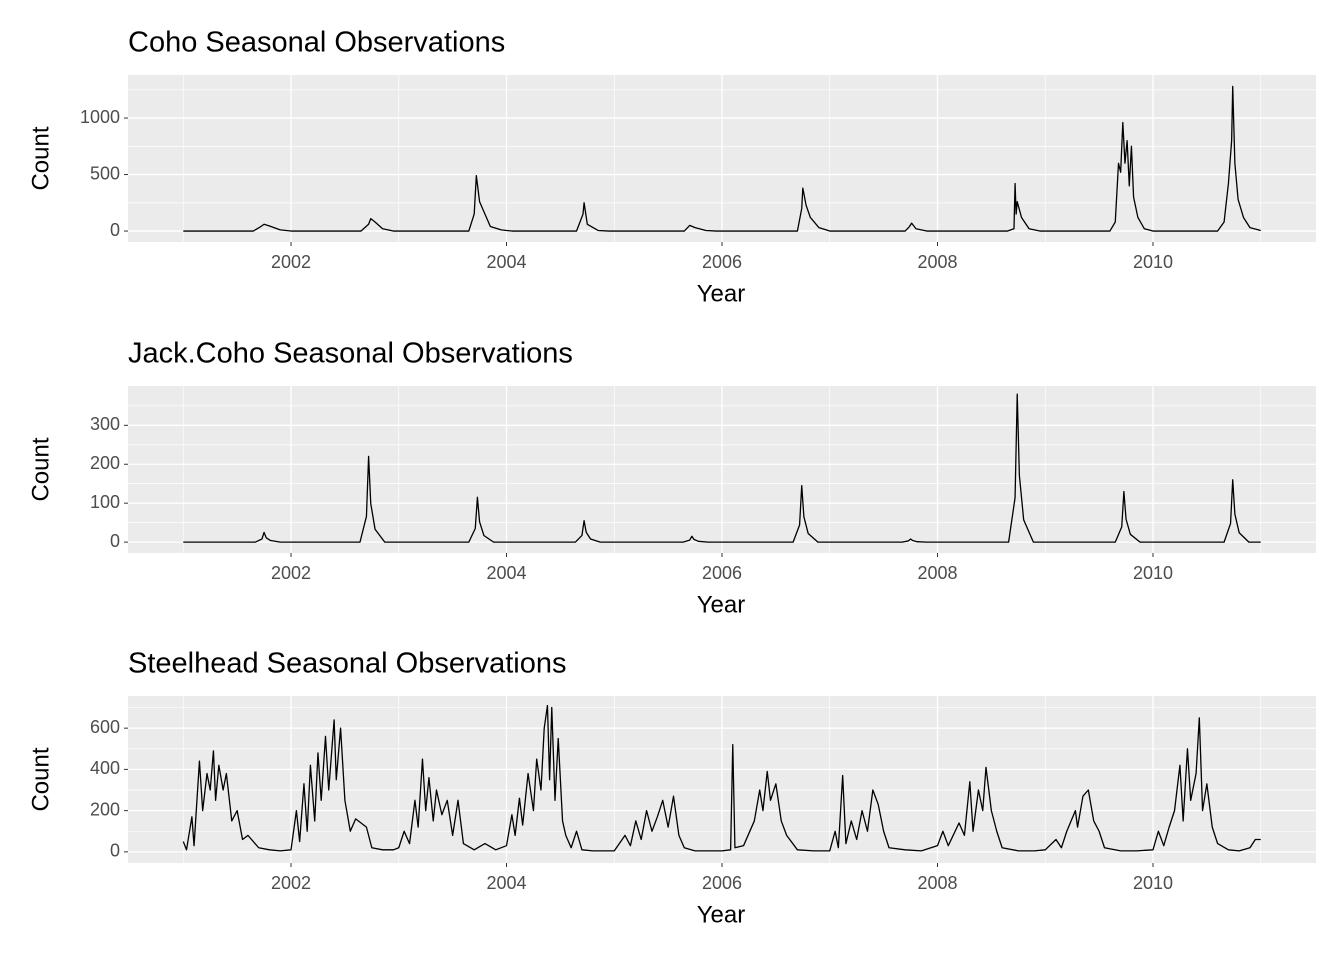 This screenshot has height=960, width=1344. I want to click on y-tick-label: 600, so click(105, 727).